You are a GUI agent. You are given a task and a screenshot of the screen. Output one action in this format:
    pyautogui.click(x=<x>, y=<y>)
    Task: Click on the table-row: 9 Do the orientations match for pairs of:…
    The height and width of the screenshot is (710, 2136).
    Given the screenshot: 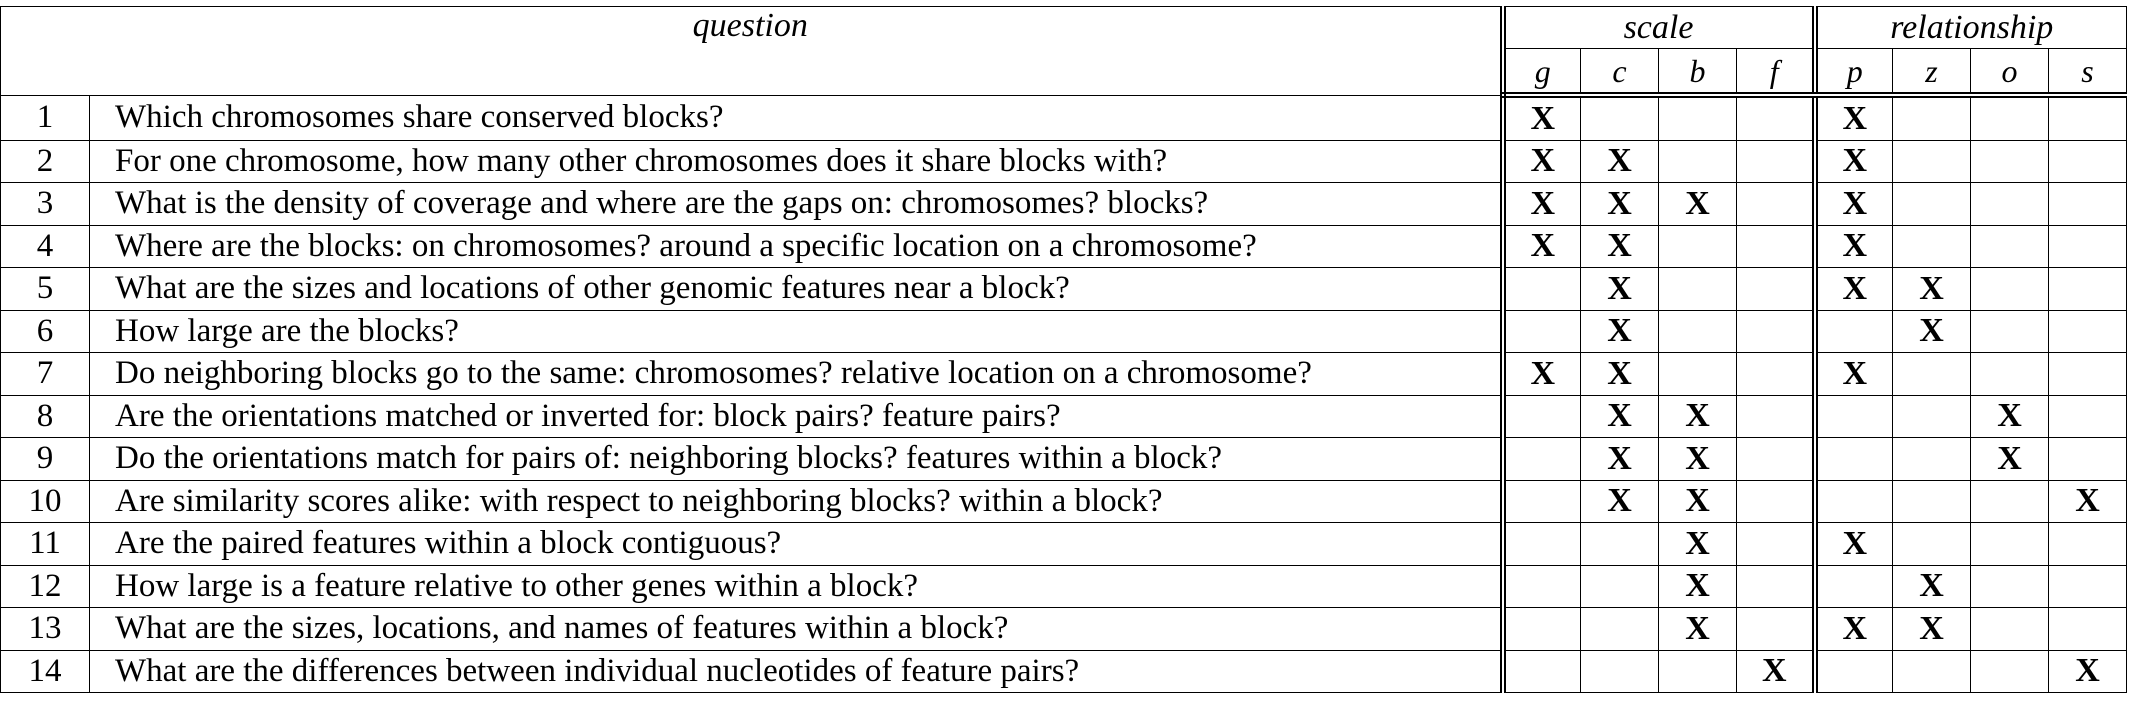 What is the action you would take?
    pyautogui.click(x=1063, y=459)
    